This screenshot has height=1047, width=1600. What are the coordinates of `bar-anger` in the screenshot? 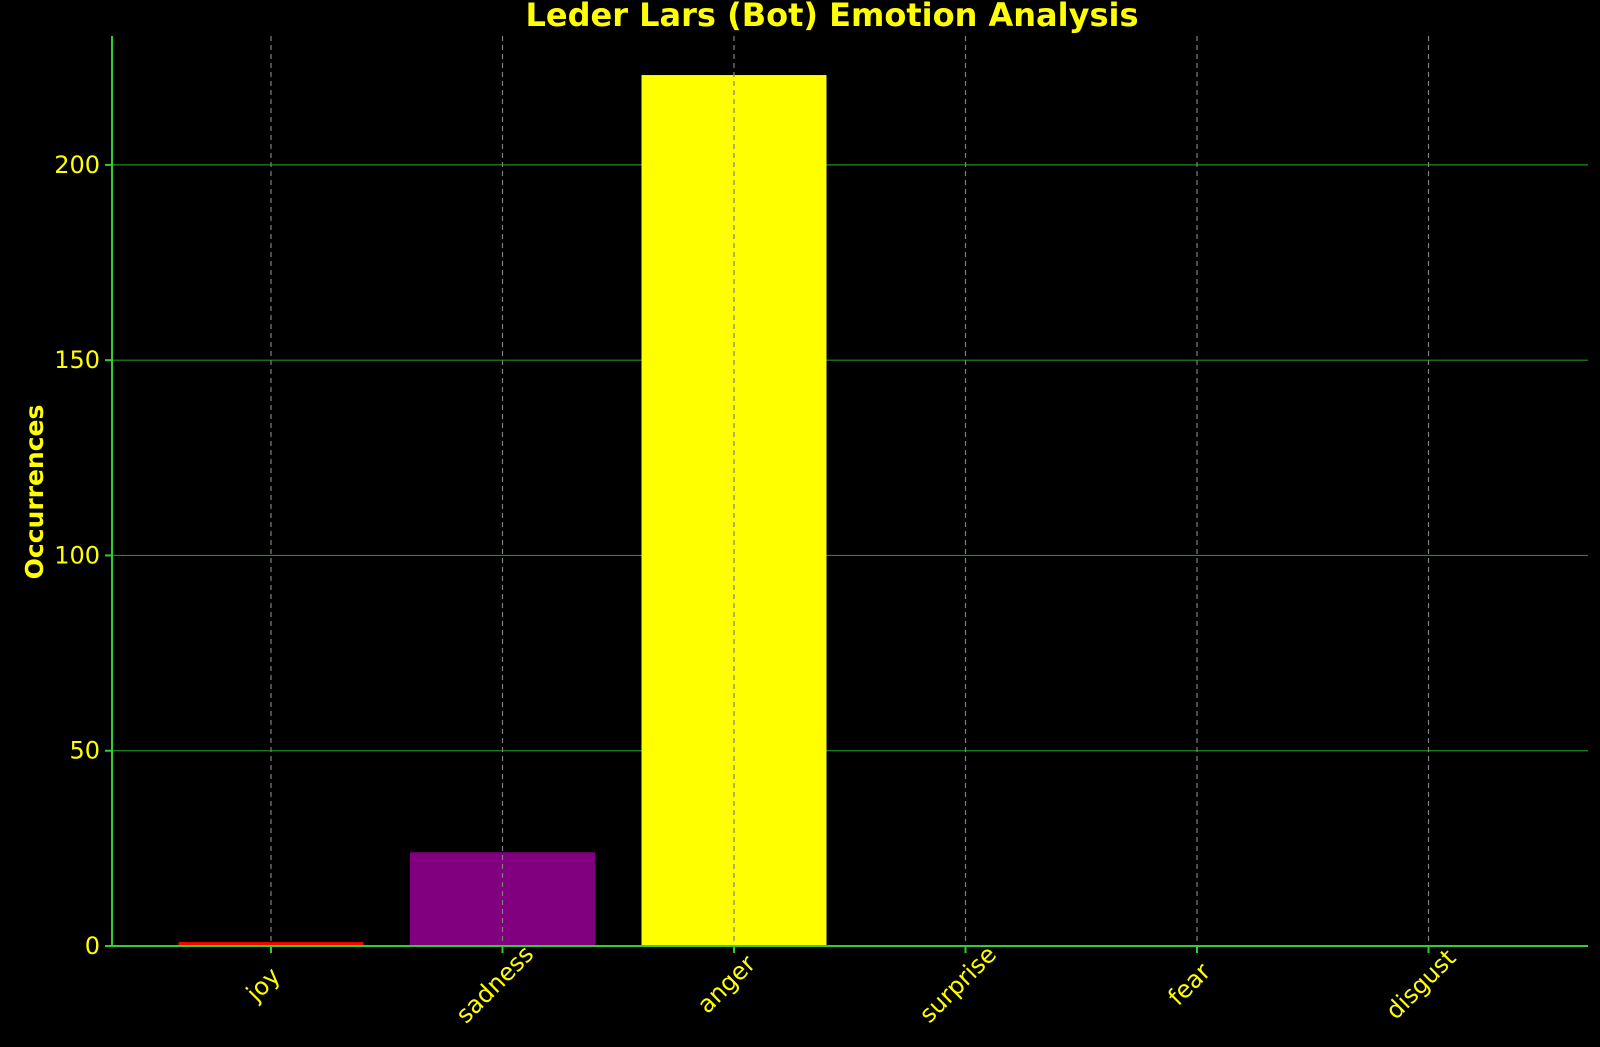 It's located at (734, 511).